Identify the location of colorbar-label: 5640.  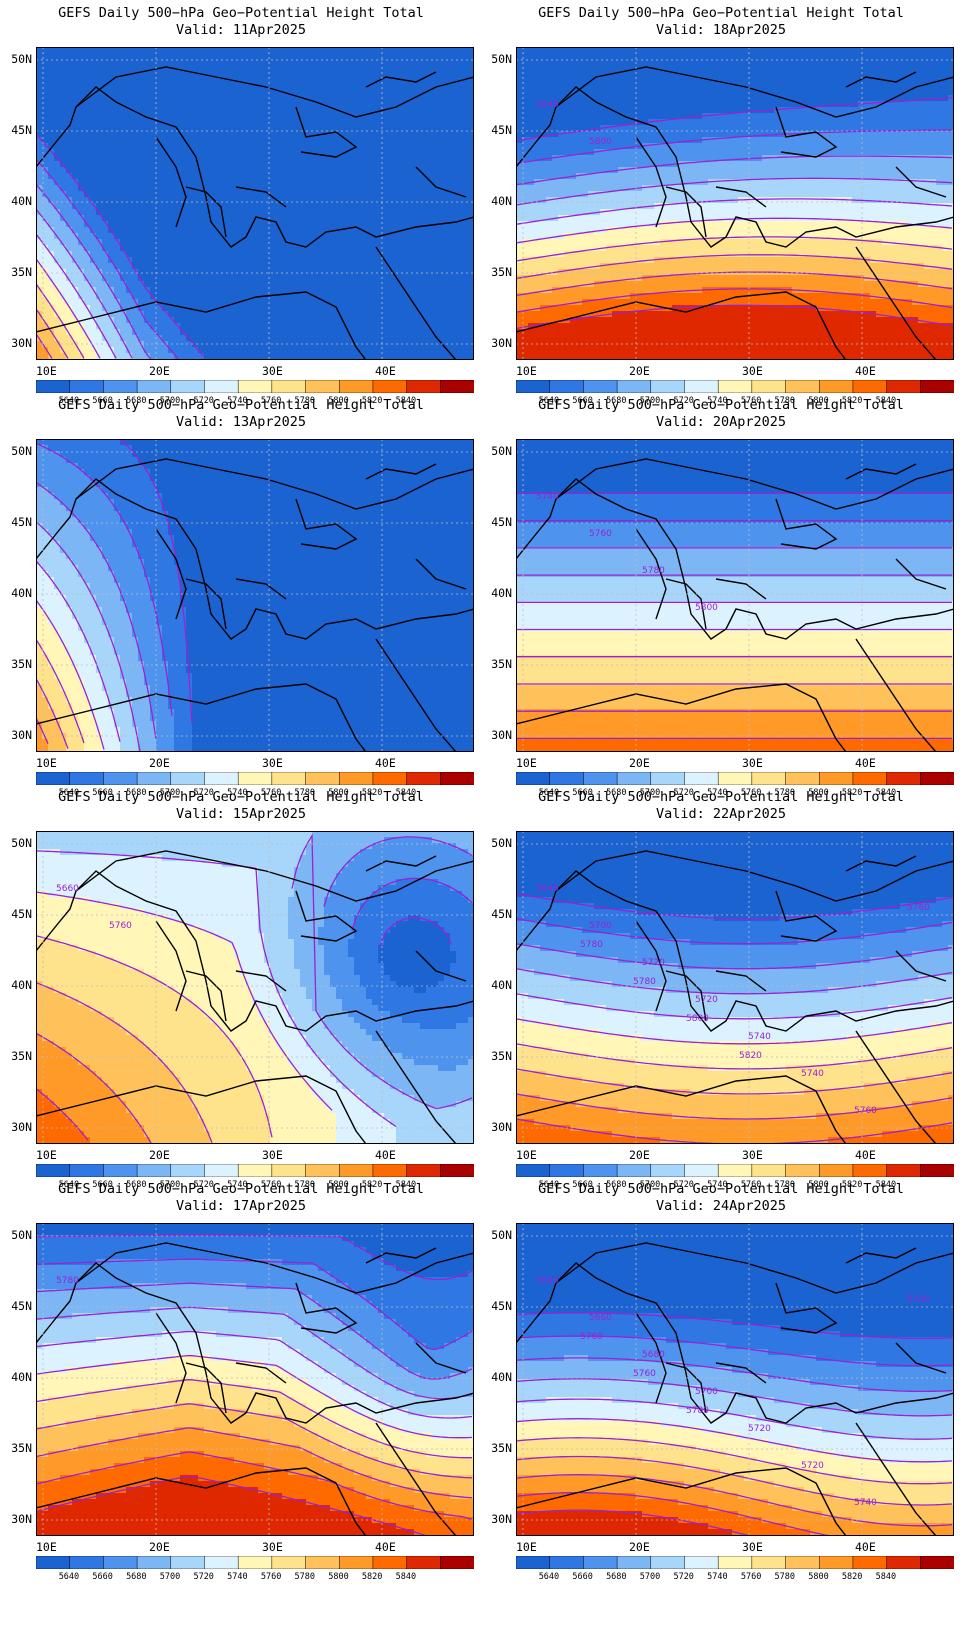
(69, 1577).